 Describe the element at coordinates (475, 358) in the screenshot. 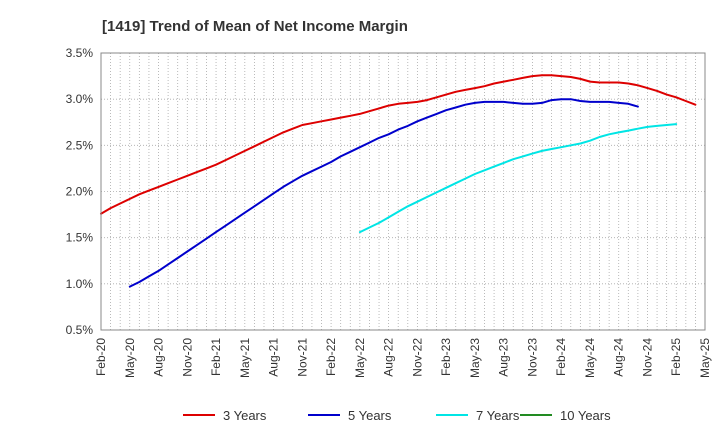

I see `x-tick-label: May-23` at that location.